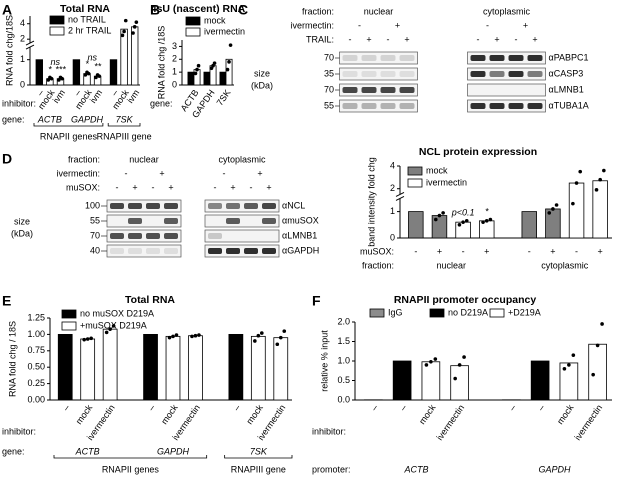 This screenshot has width=617, height=487. Describe the element at coordinates (565, 414) in the screenshot. I see `x-tick-label: mock` at that location.